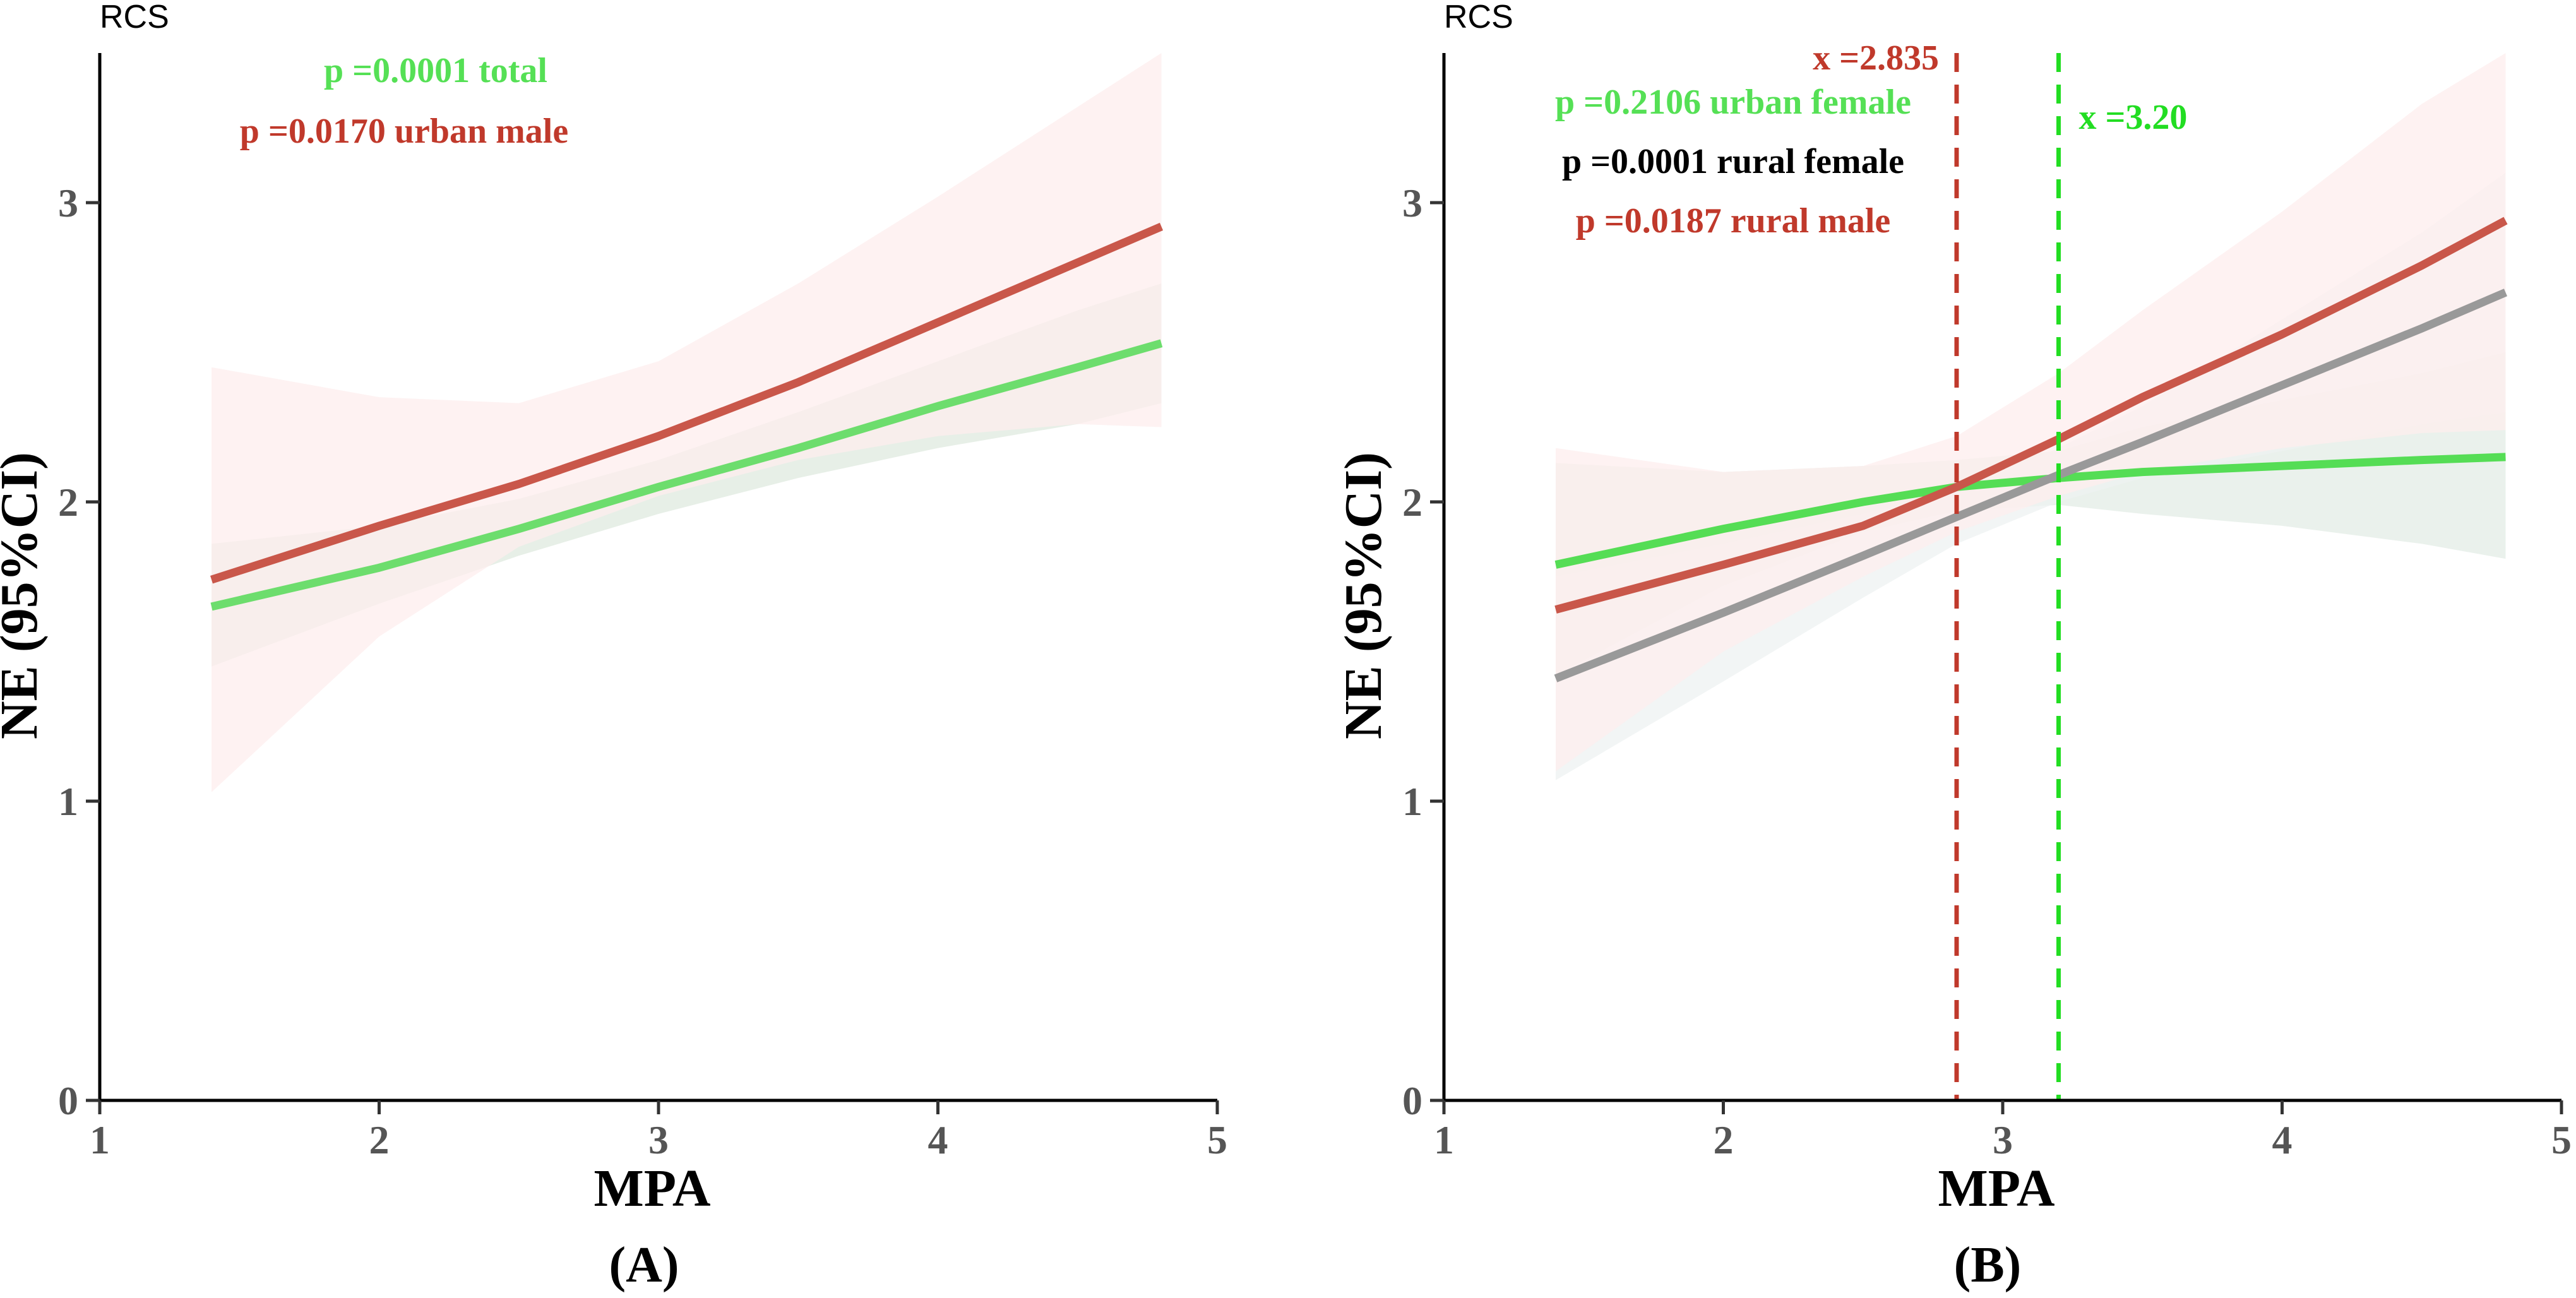  I want to click on p-value-annotation: p =0.0170 urban male, so click(404, 131).